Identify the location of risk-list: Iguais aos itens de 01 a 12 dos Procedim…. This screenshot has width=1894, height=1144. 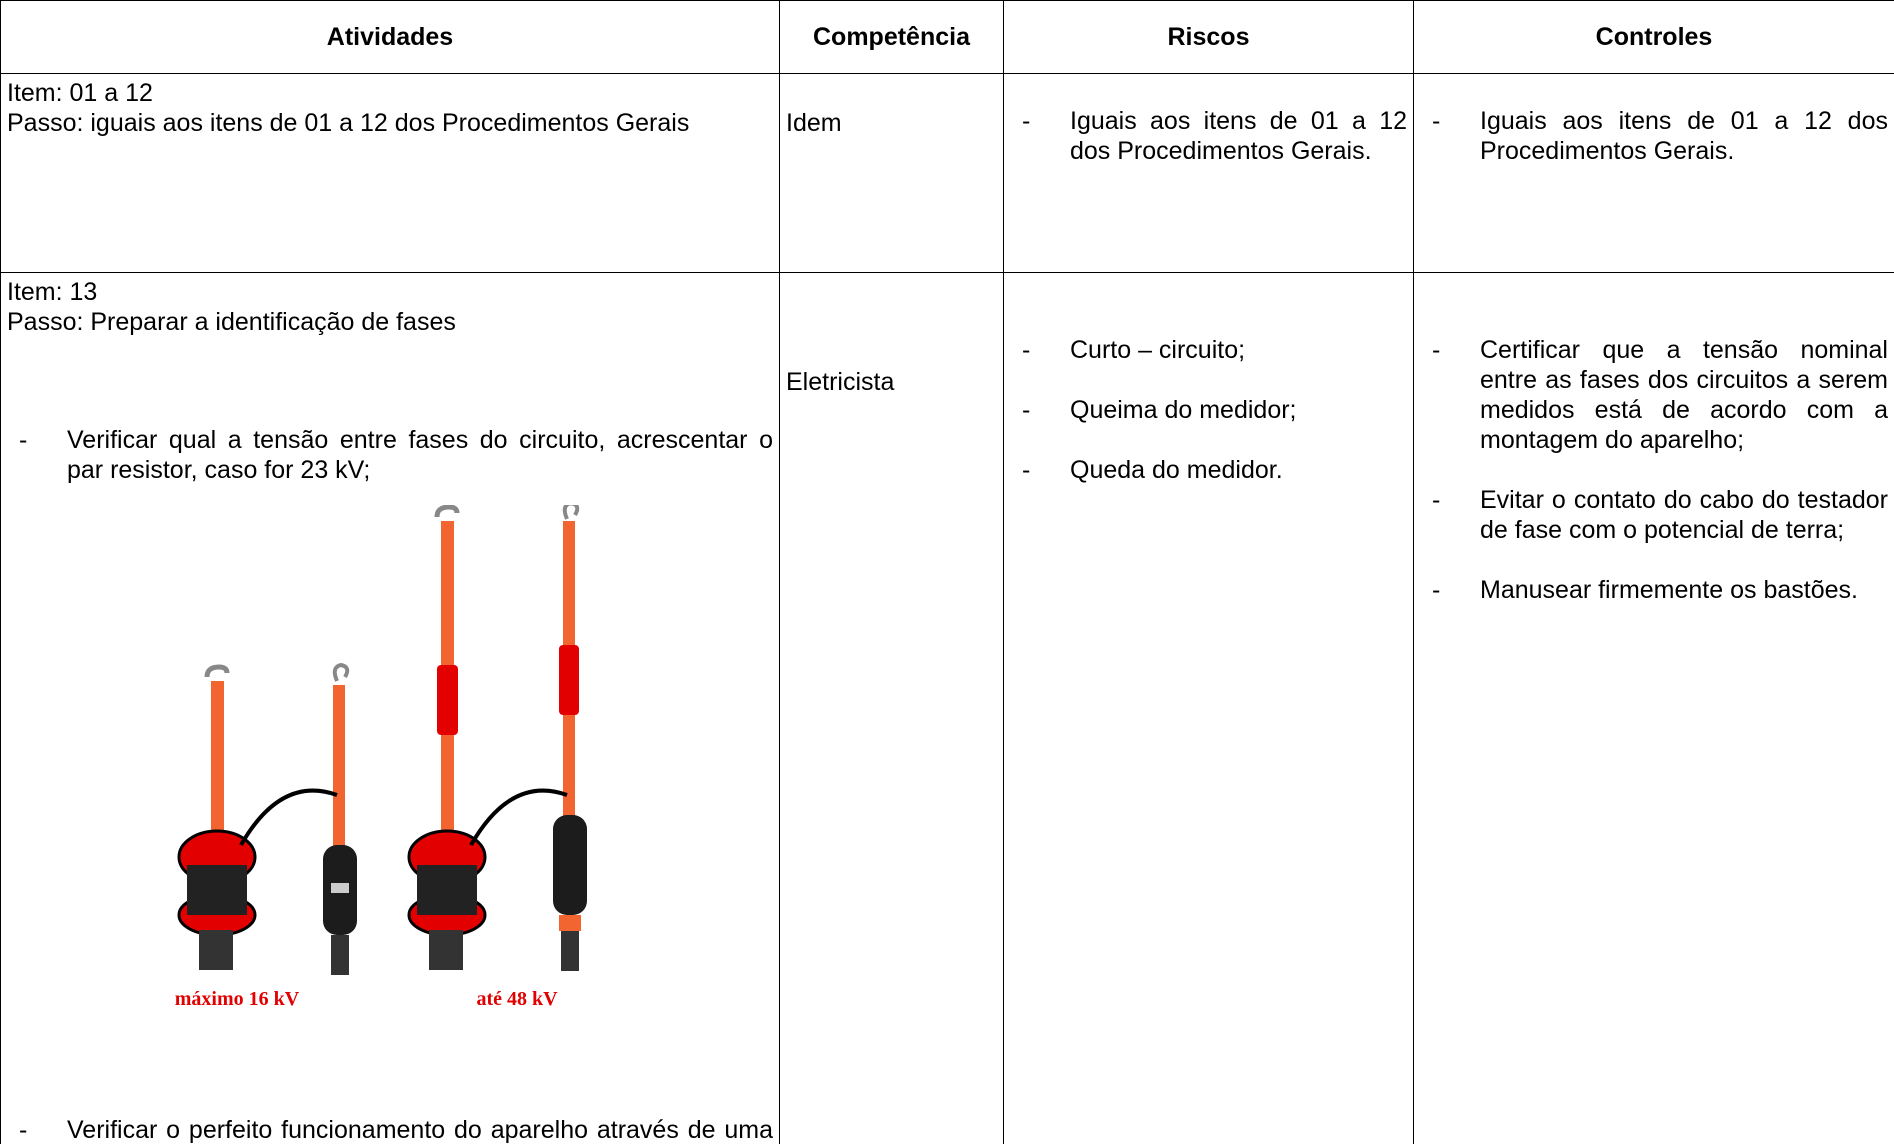
(1208, 136).